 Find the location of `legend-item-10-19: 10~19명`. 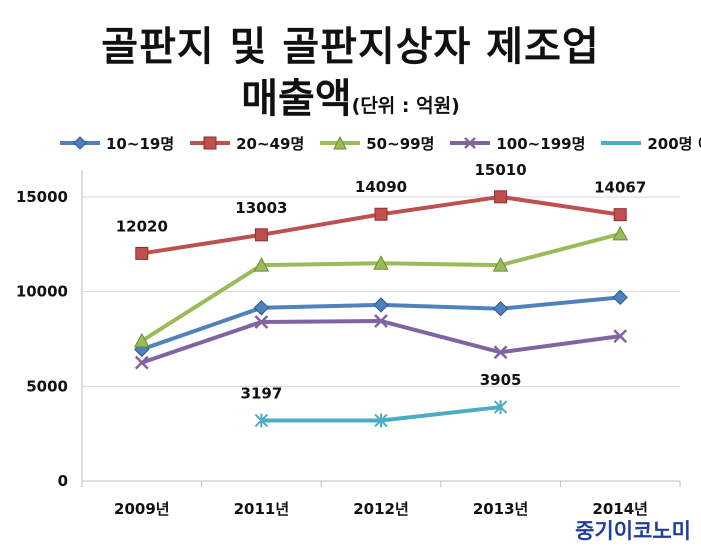

legend-item-10-19: 10~19명 is located at coordinates (116, 143).